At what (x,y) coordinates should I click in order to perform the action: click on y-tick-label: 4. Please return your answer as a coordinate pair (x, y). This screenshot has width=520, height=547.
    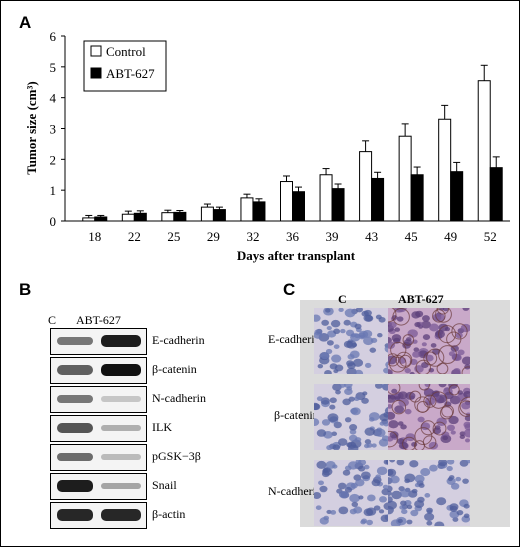
    Looking at the image, I should click on (53, 98).